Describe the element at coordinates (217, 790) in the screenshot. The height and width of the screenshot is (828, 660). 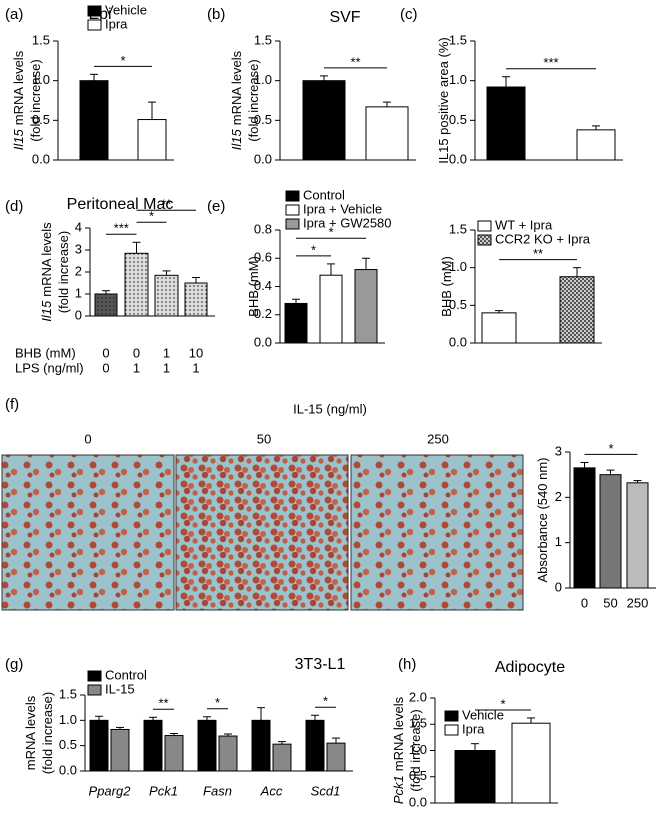
I see `x-tick-label: Fasn` at that location.